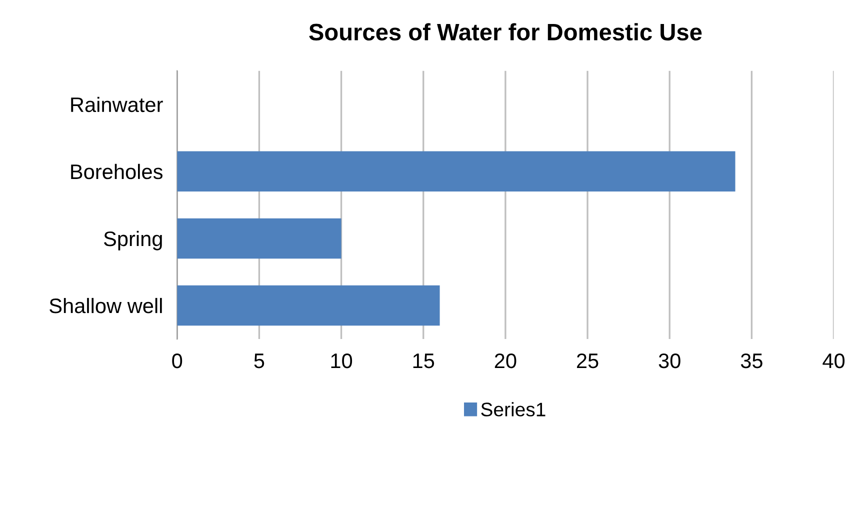 The width and height of the screenshot is (864, 506). What do you see at coordinates (505, 360) in the screenshot?
I see `x-tick-label: 20` at bounding box center [505, 360].